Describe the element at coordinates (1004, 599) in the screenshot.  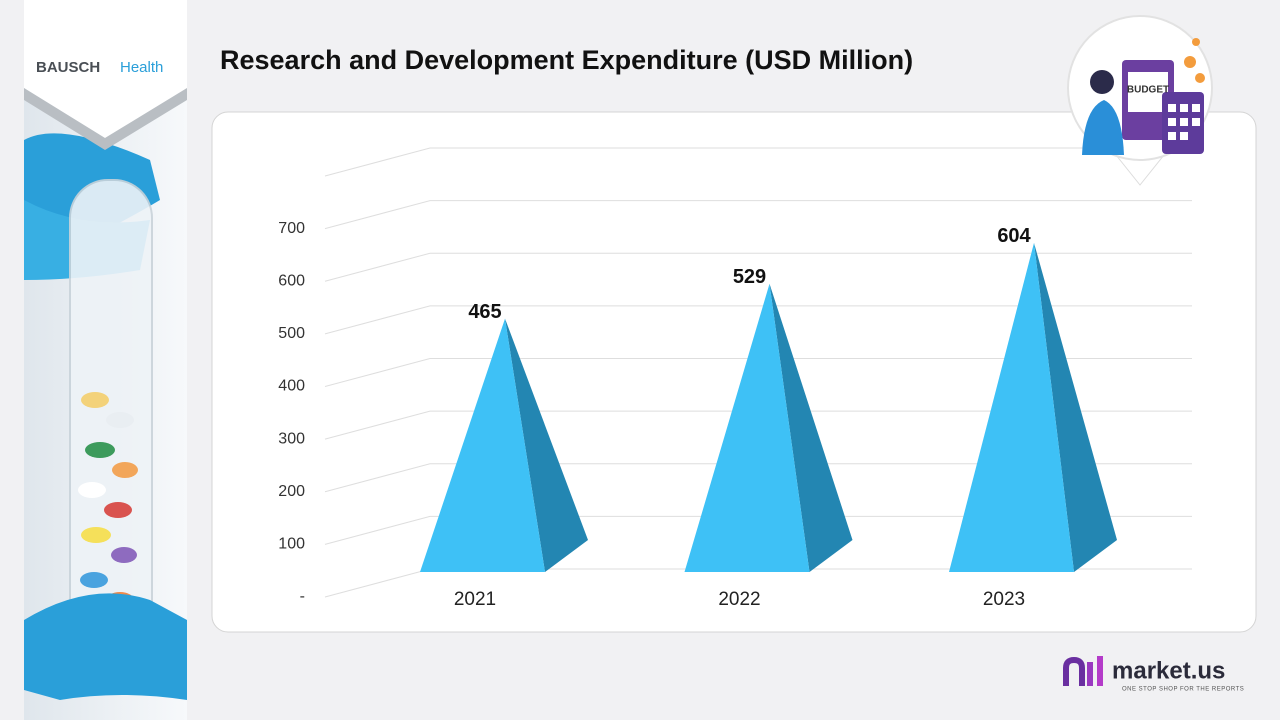
I see `x-tick-label: 2023` at that location.